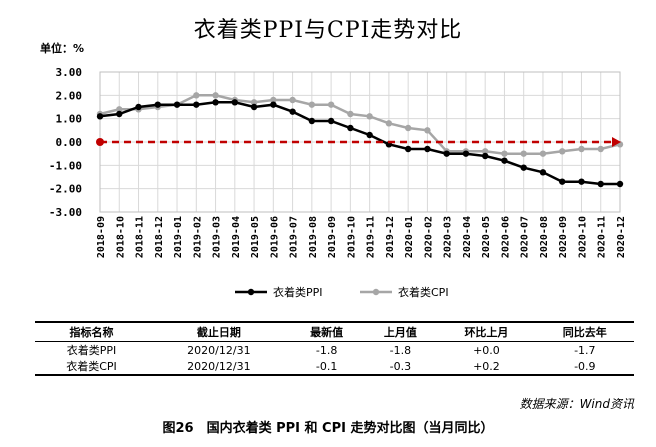 This screenshot has width=656, height=447. Describe the element at coordinates (400, 331) in the screenshot. I see `table-header: 上月值` at that location.